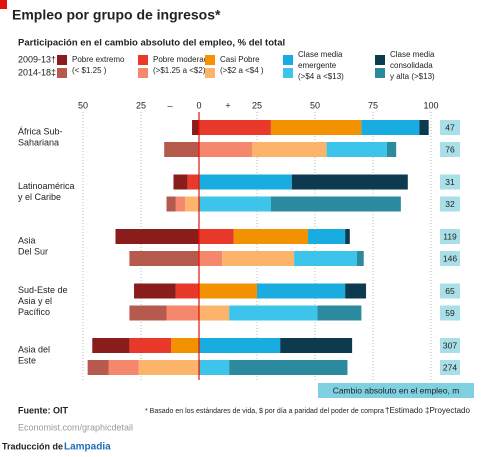 The width and height of the screenshot is (495, 457). What do you see at coordinates (198, 105) in the screenshot?
I see `x-tick-label: 0` at bounding box center [198, 105].